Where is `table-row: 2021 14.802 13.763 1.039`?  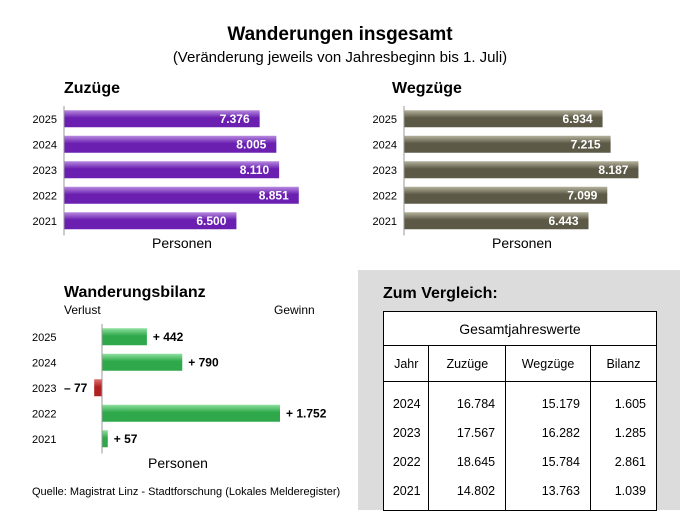
table-row: 2021 14.802 13.763 1.039 is located at coordinates (520, 493).